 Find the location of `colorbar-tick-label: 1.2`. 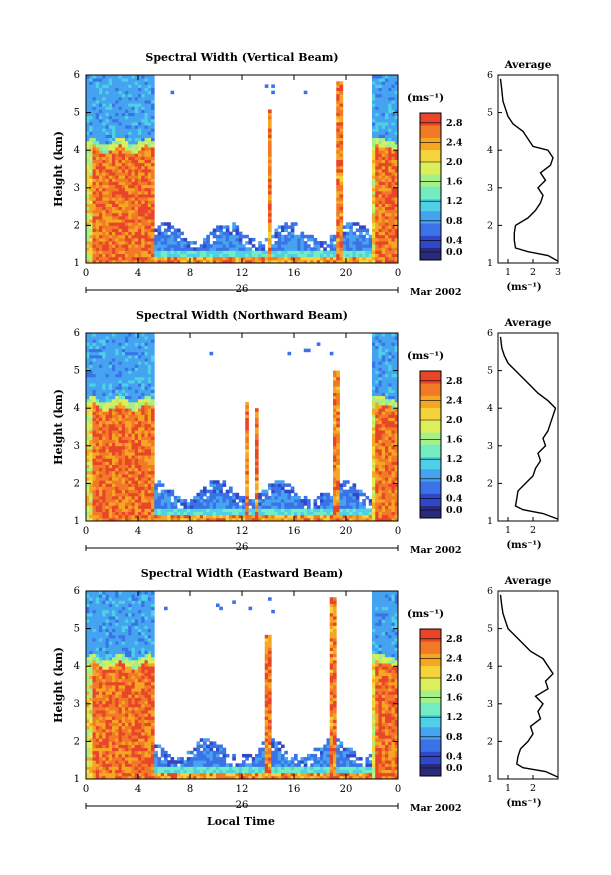

colorbar-tick-label: 1.2 is located at coordinates (454, 717).